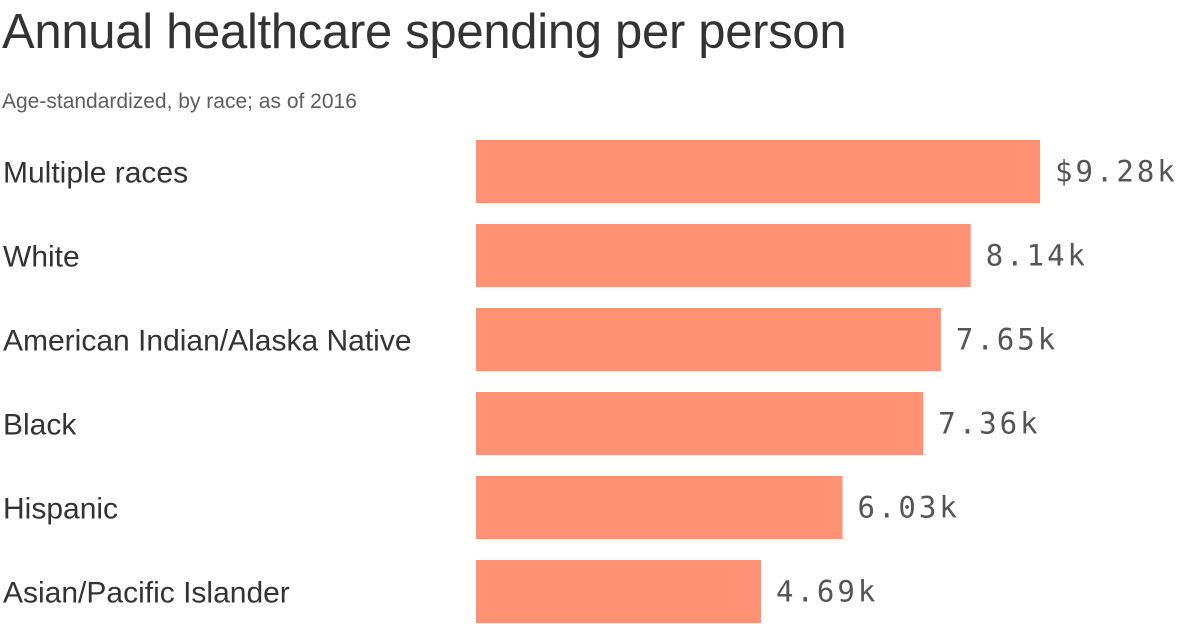  I want to click on value-label: 7.65k, so click(1007, 340).